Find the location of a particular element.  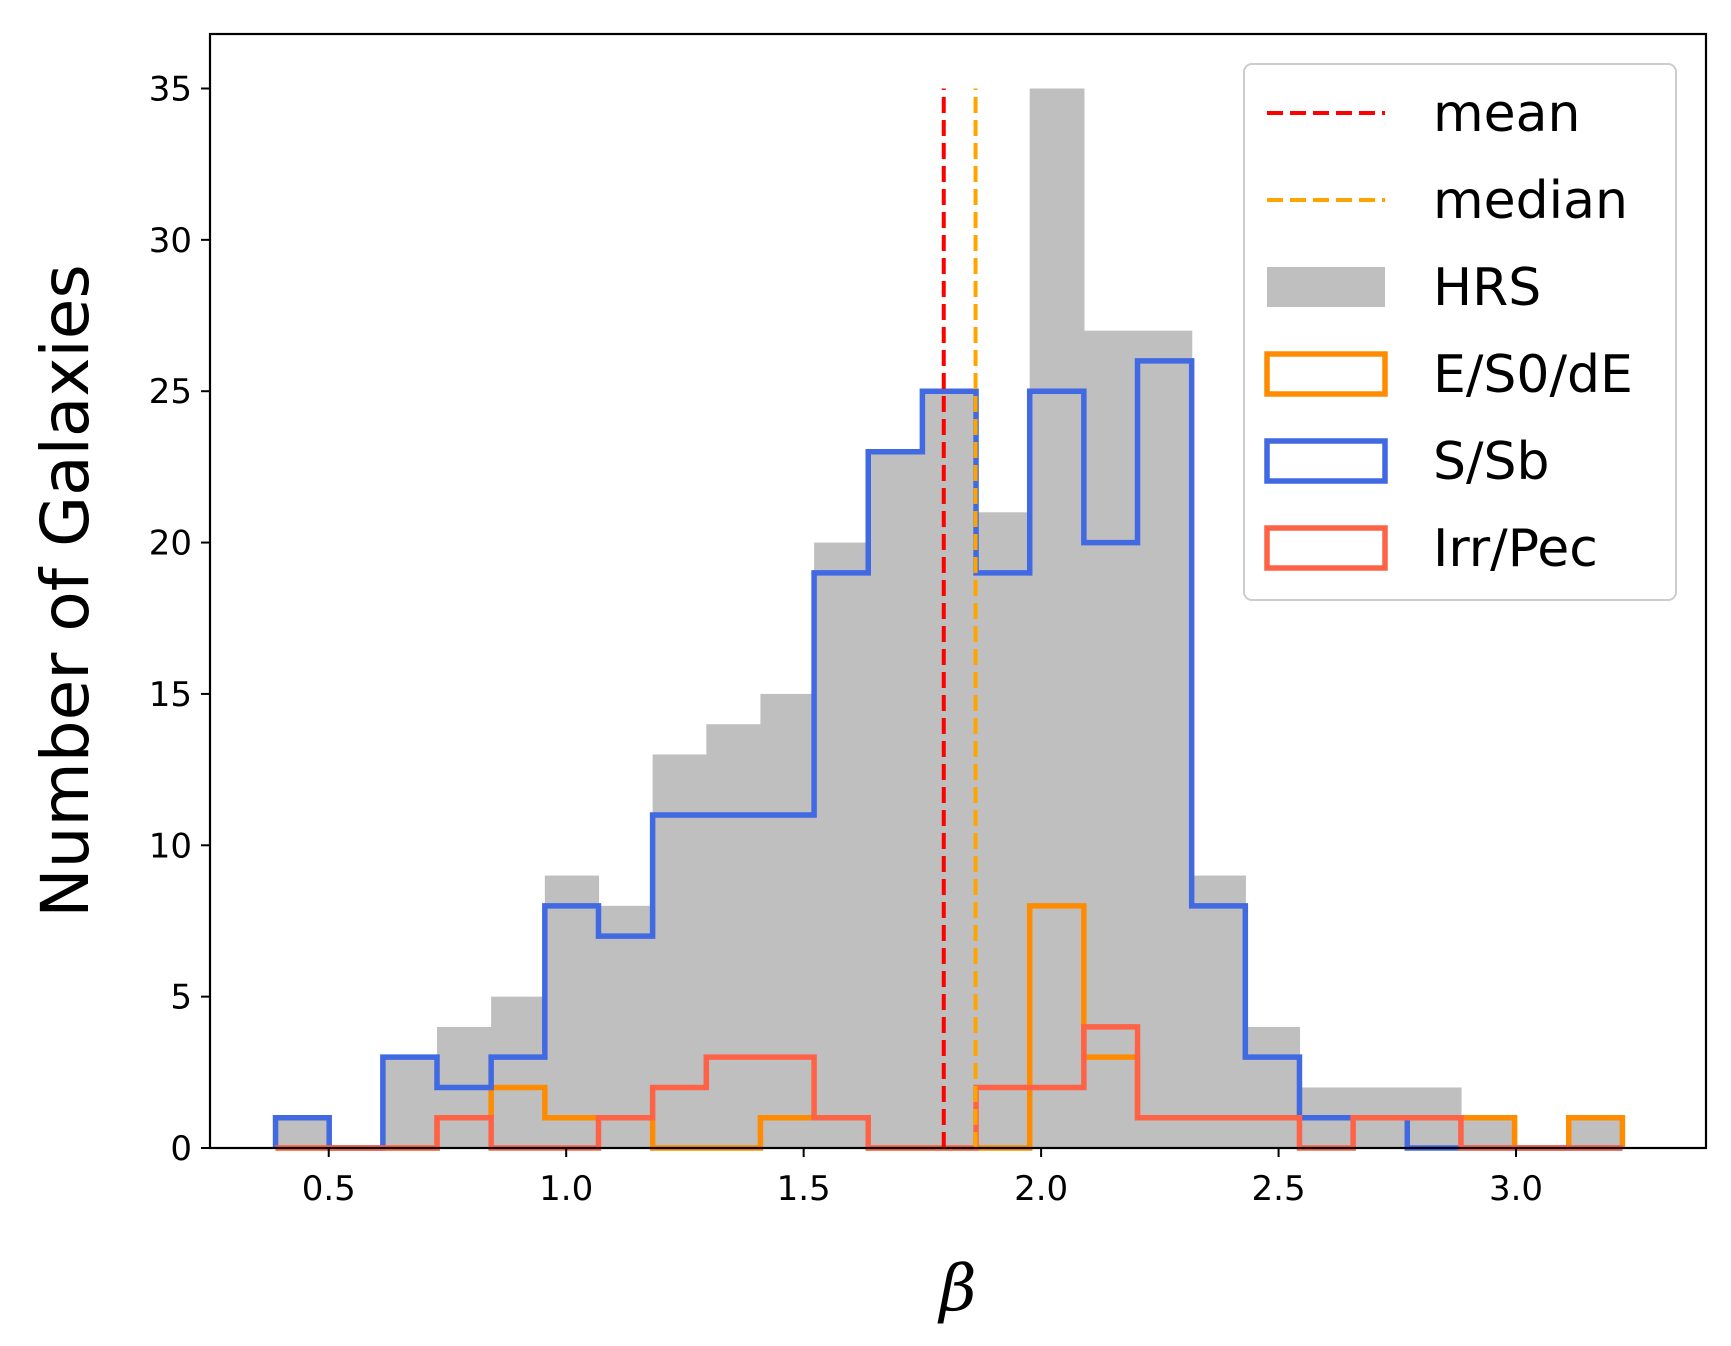

legend-label-median: median is located at coordinates (1530, 201).